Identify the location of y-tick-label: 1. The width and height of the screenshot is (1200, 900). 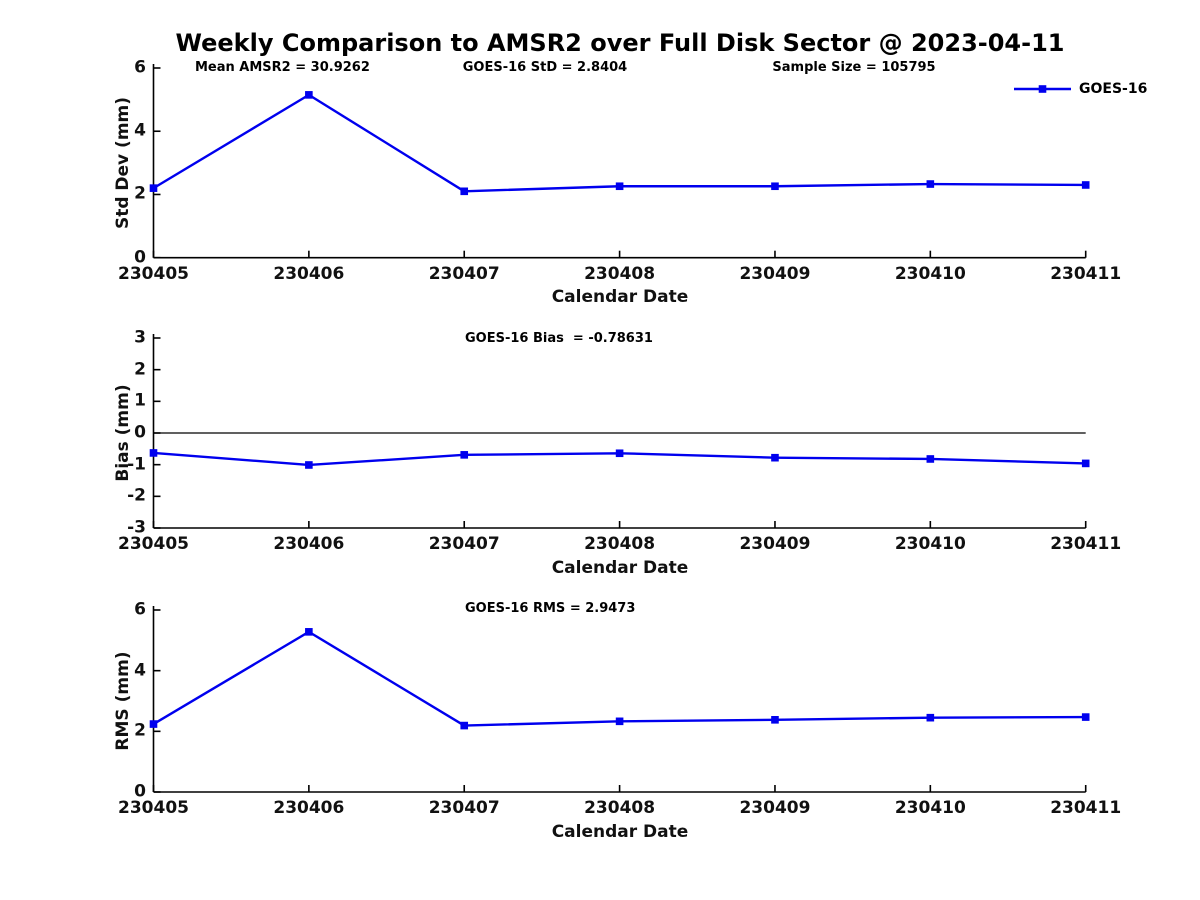
(140, 400).